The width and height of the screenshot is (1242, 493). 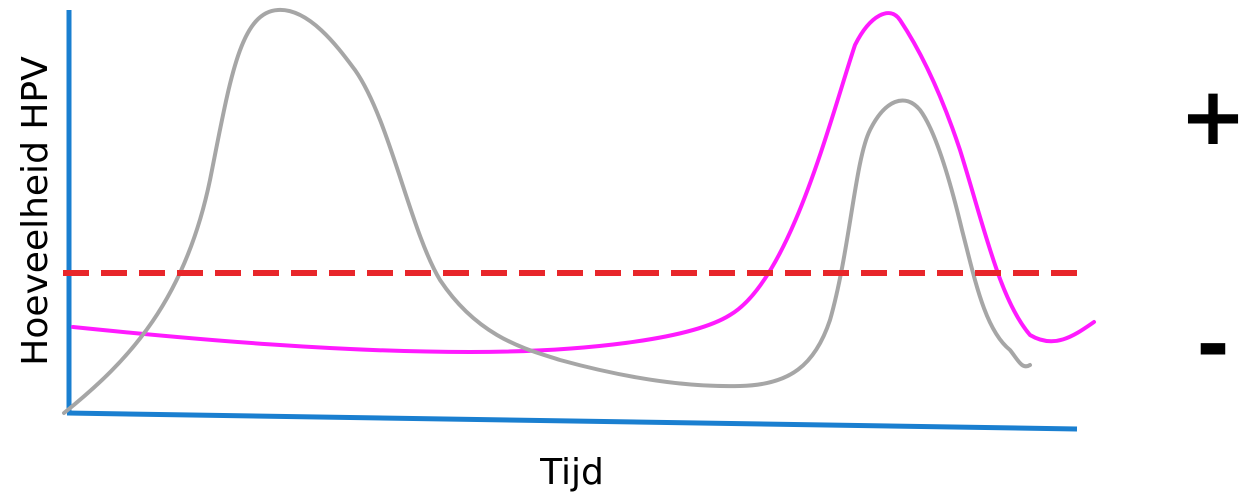 What do you see at coordinates (572, 421) in the screenshot?
I see `x-axis` at bounding box center [572, 421].